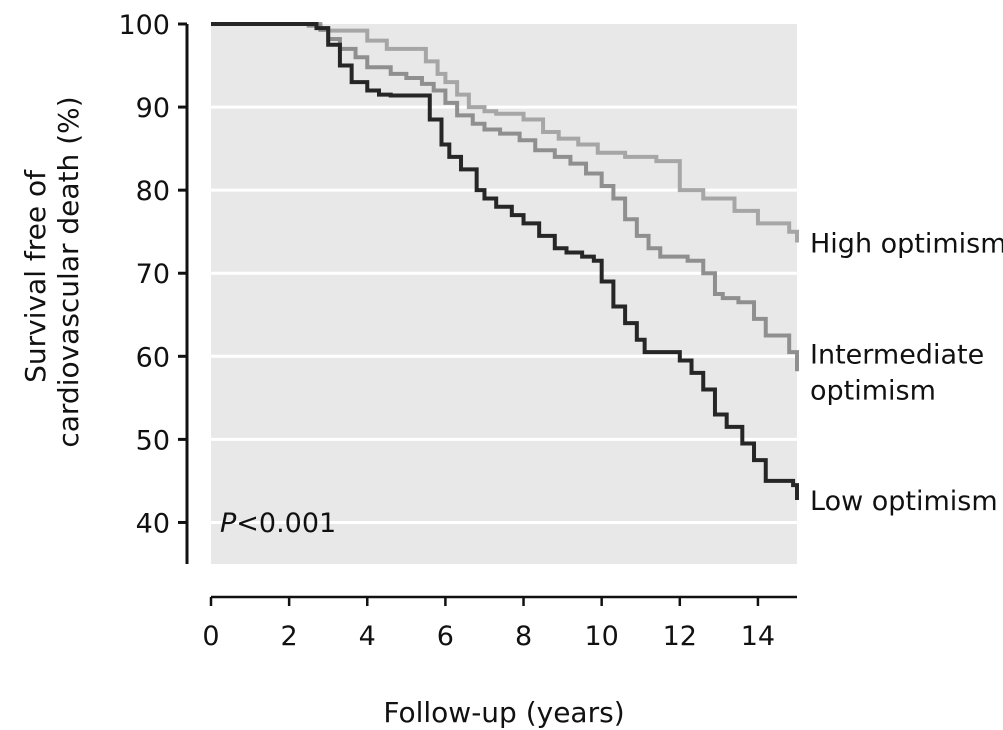 The height and width of the screenshot is (730, 1003). What do you see at coordinates (289, 636) in the screenshot?
I see `x-tick-label-2: 2` at bounding box center [289, 636].